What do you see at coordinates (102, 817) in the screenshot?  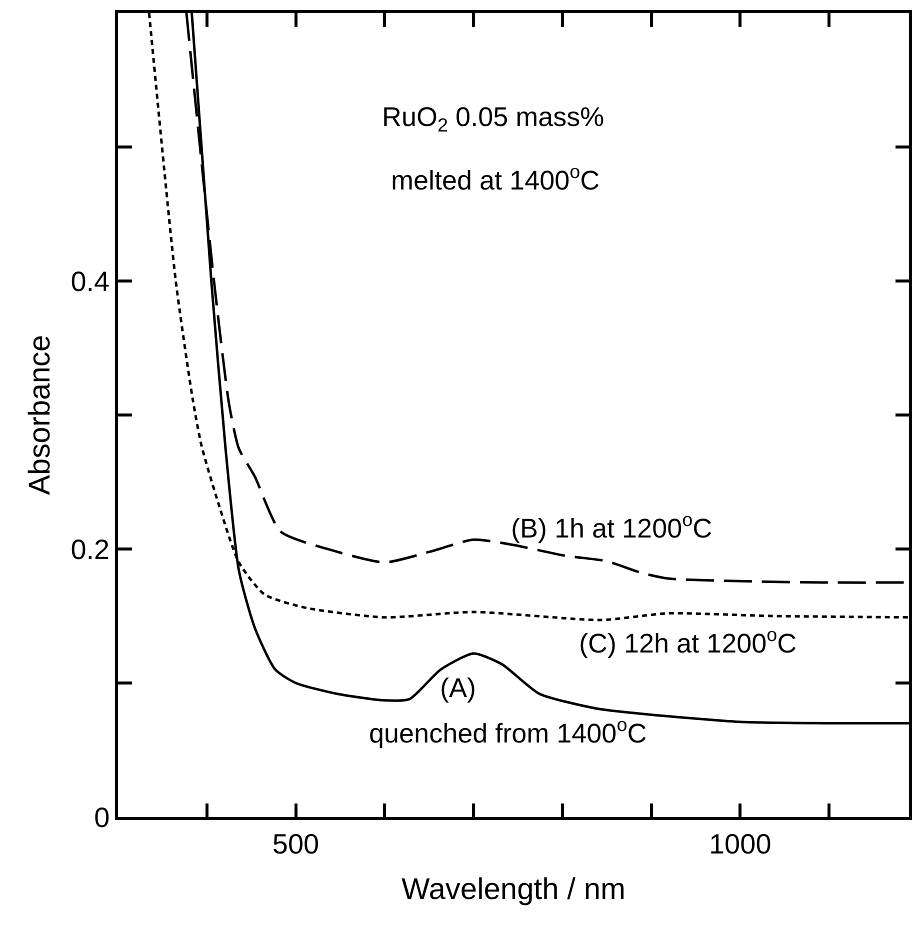 I see `y-tick-label: 0` at bounding box center [102, 817].